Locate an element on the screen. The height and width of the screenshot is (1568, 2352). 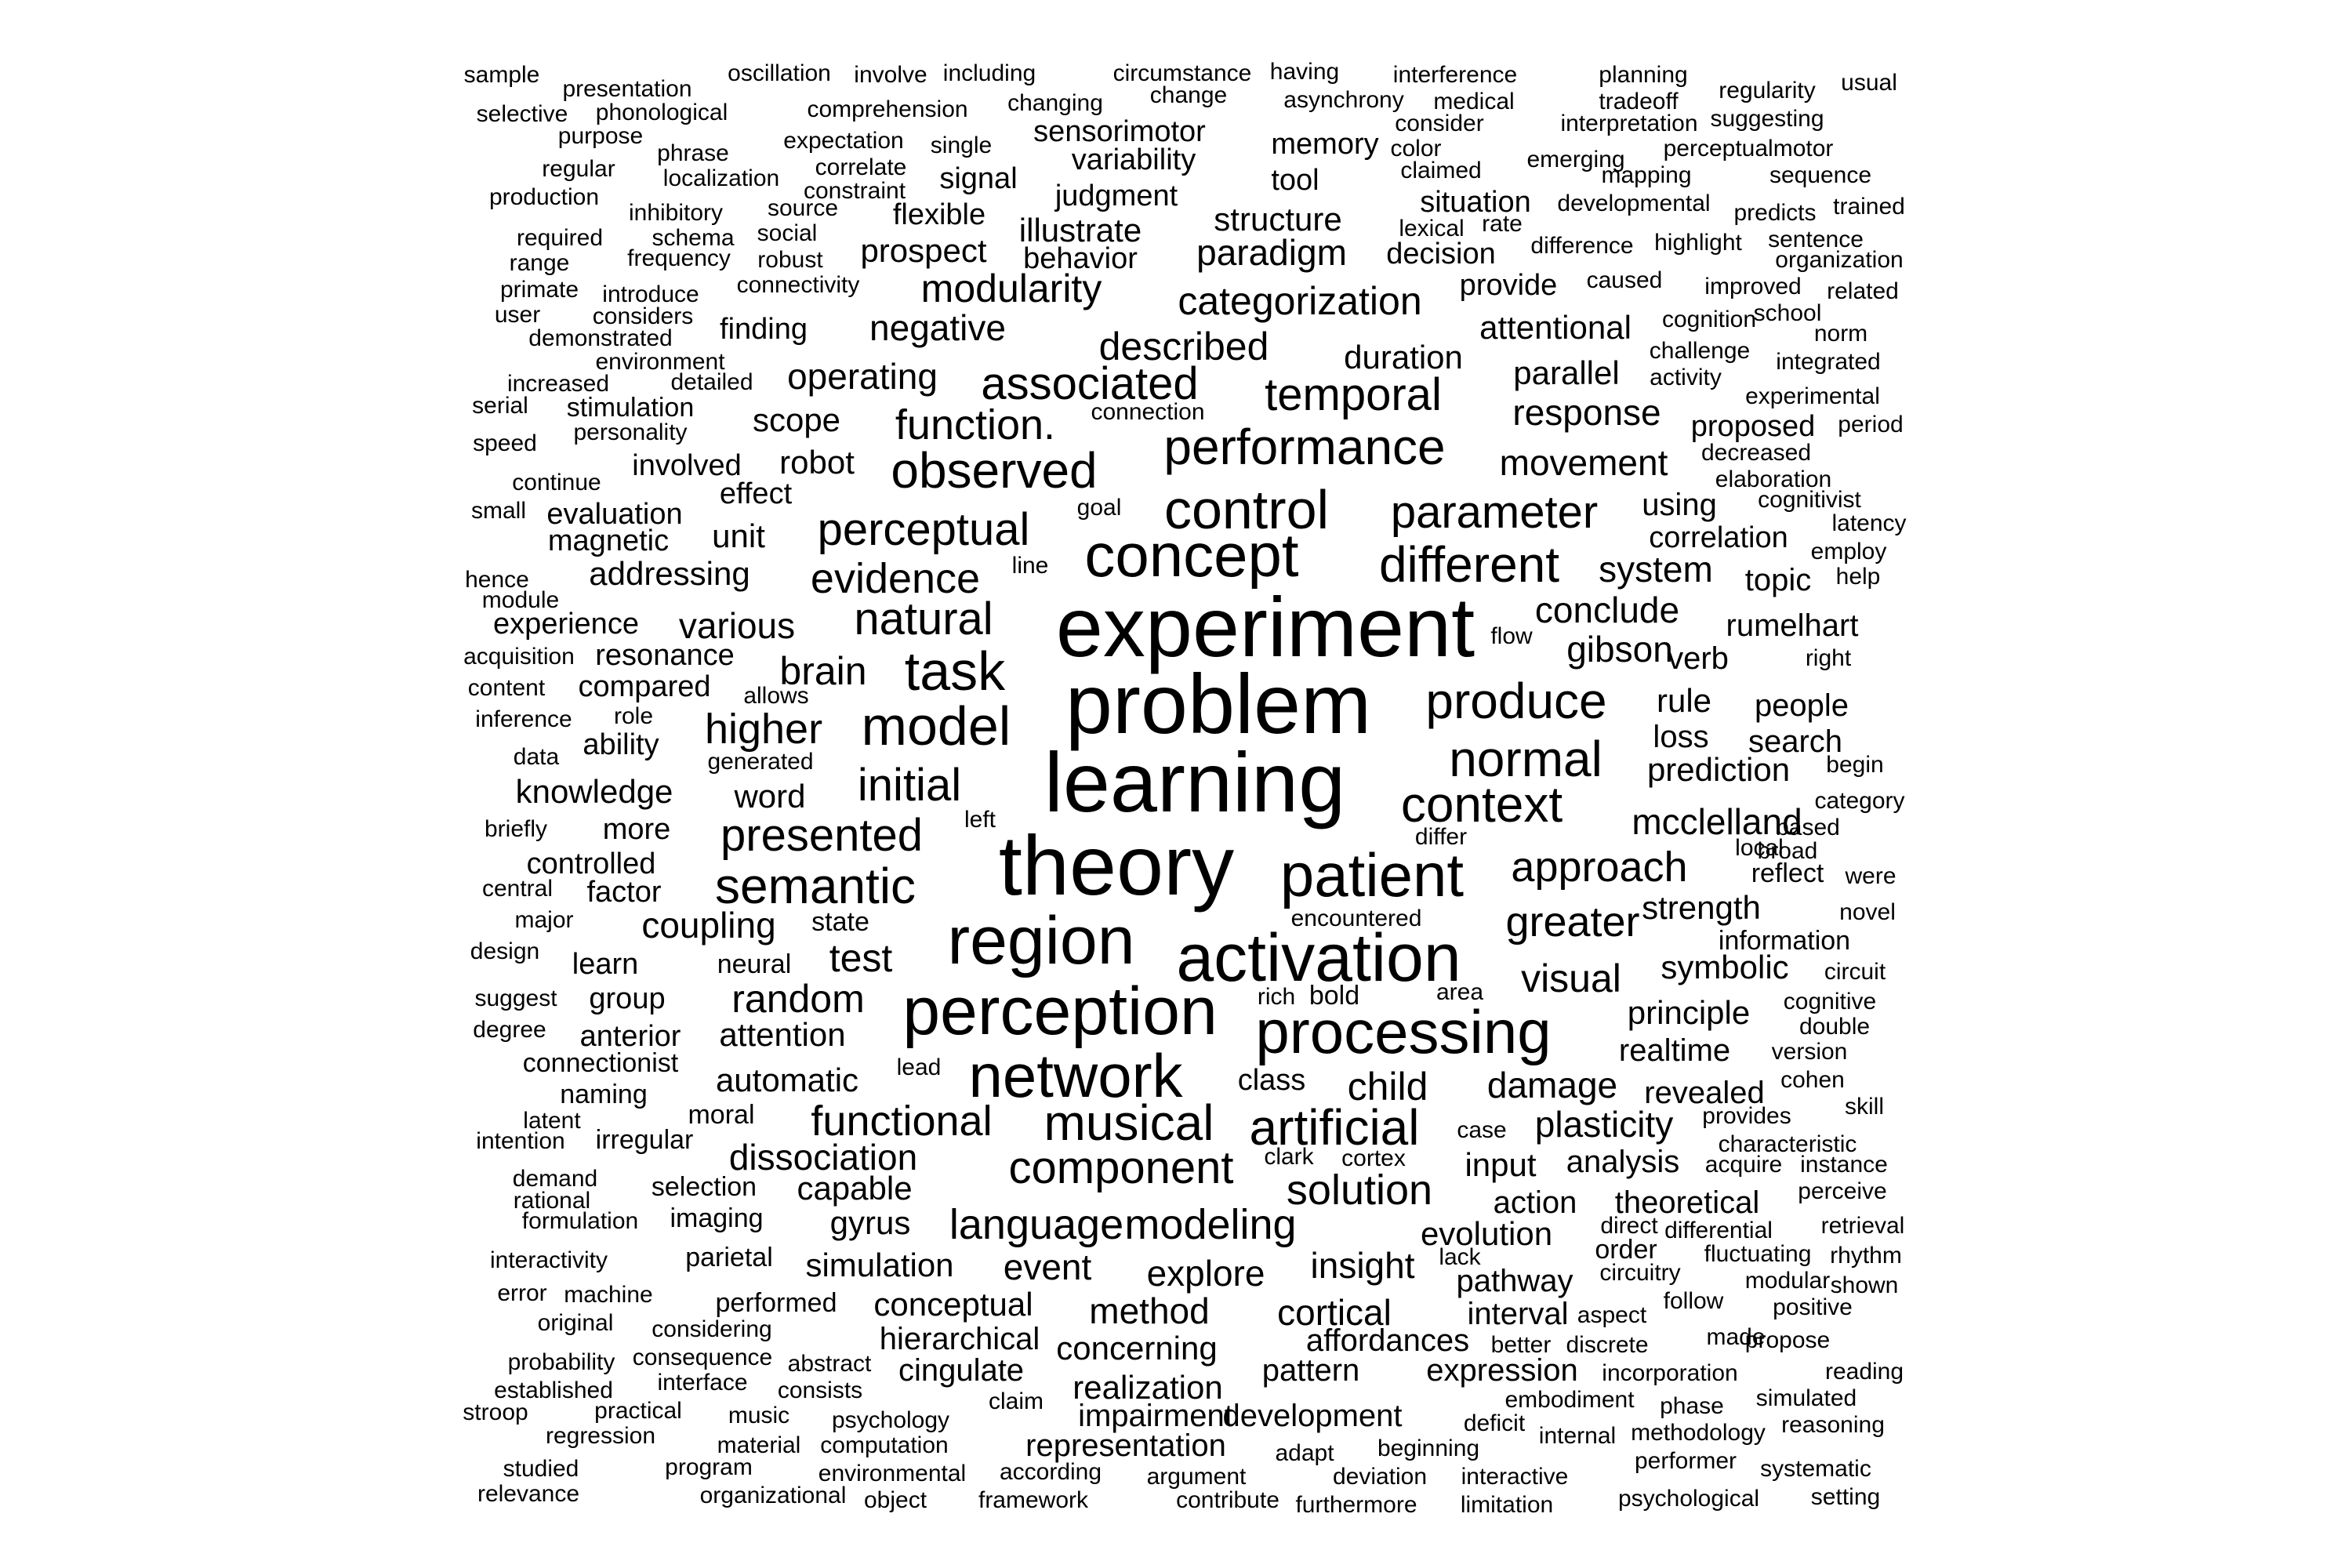
cloud-word: aspect is located at coordinates (1612, 1315).